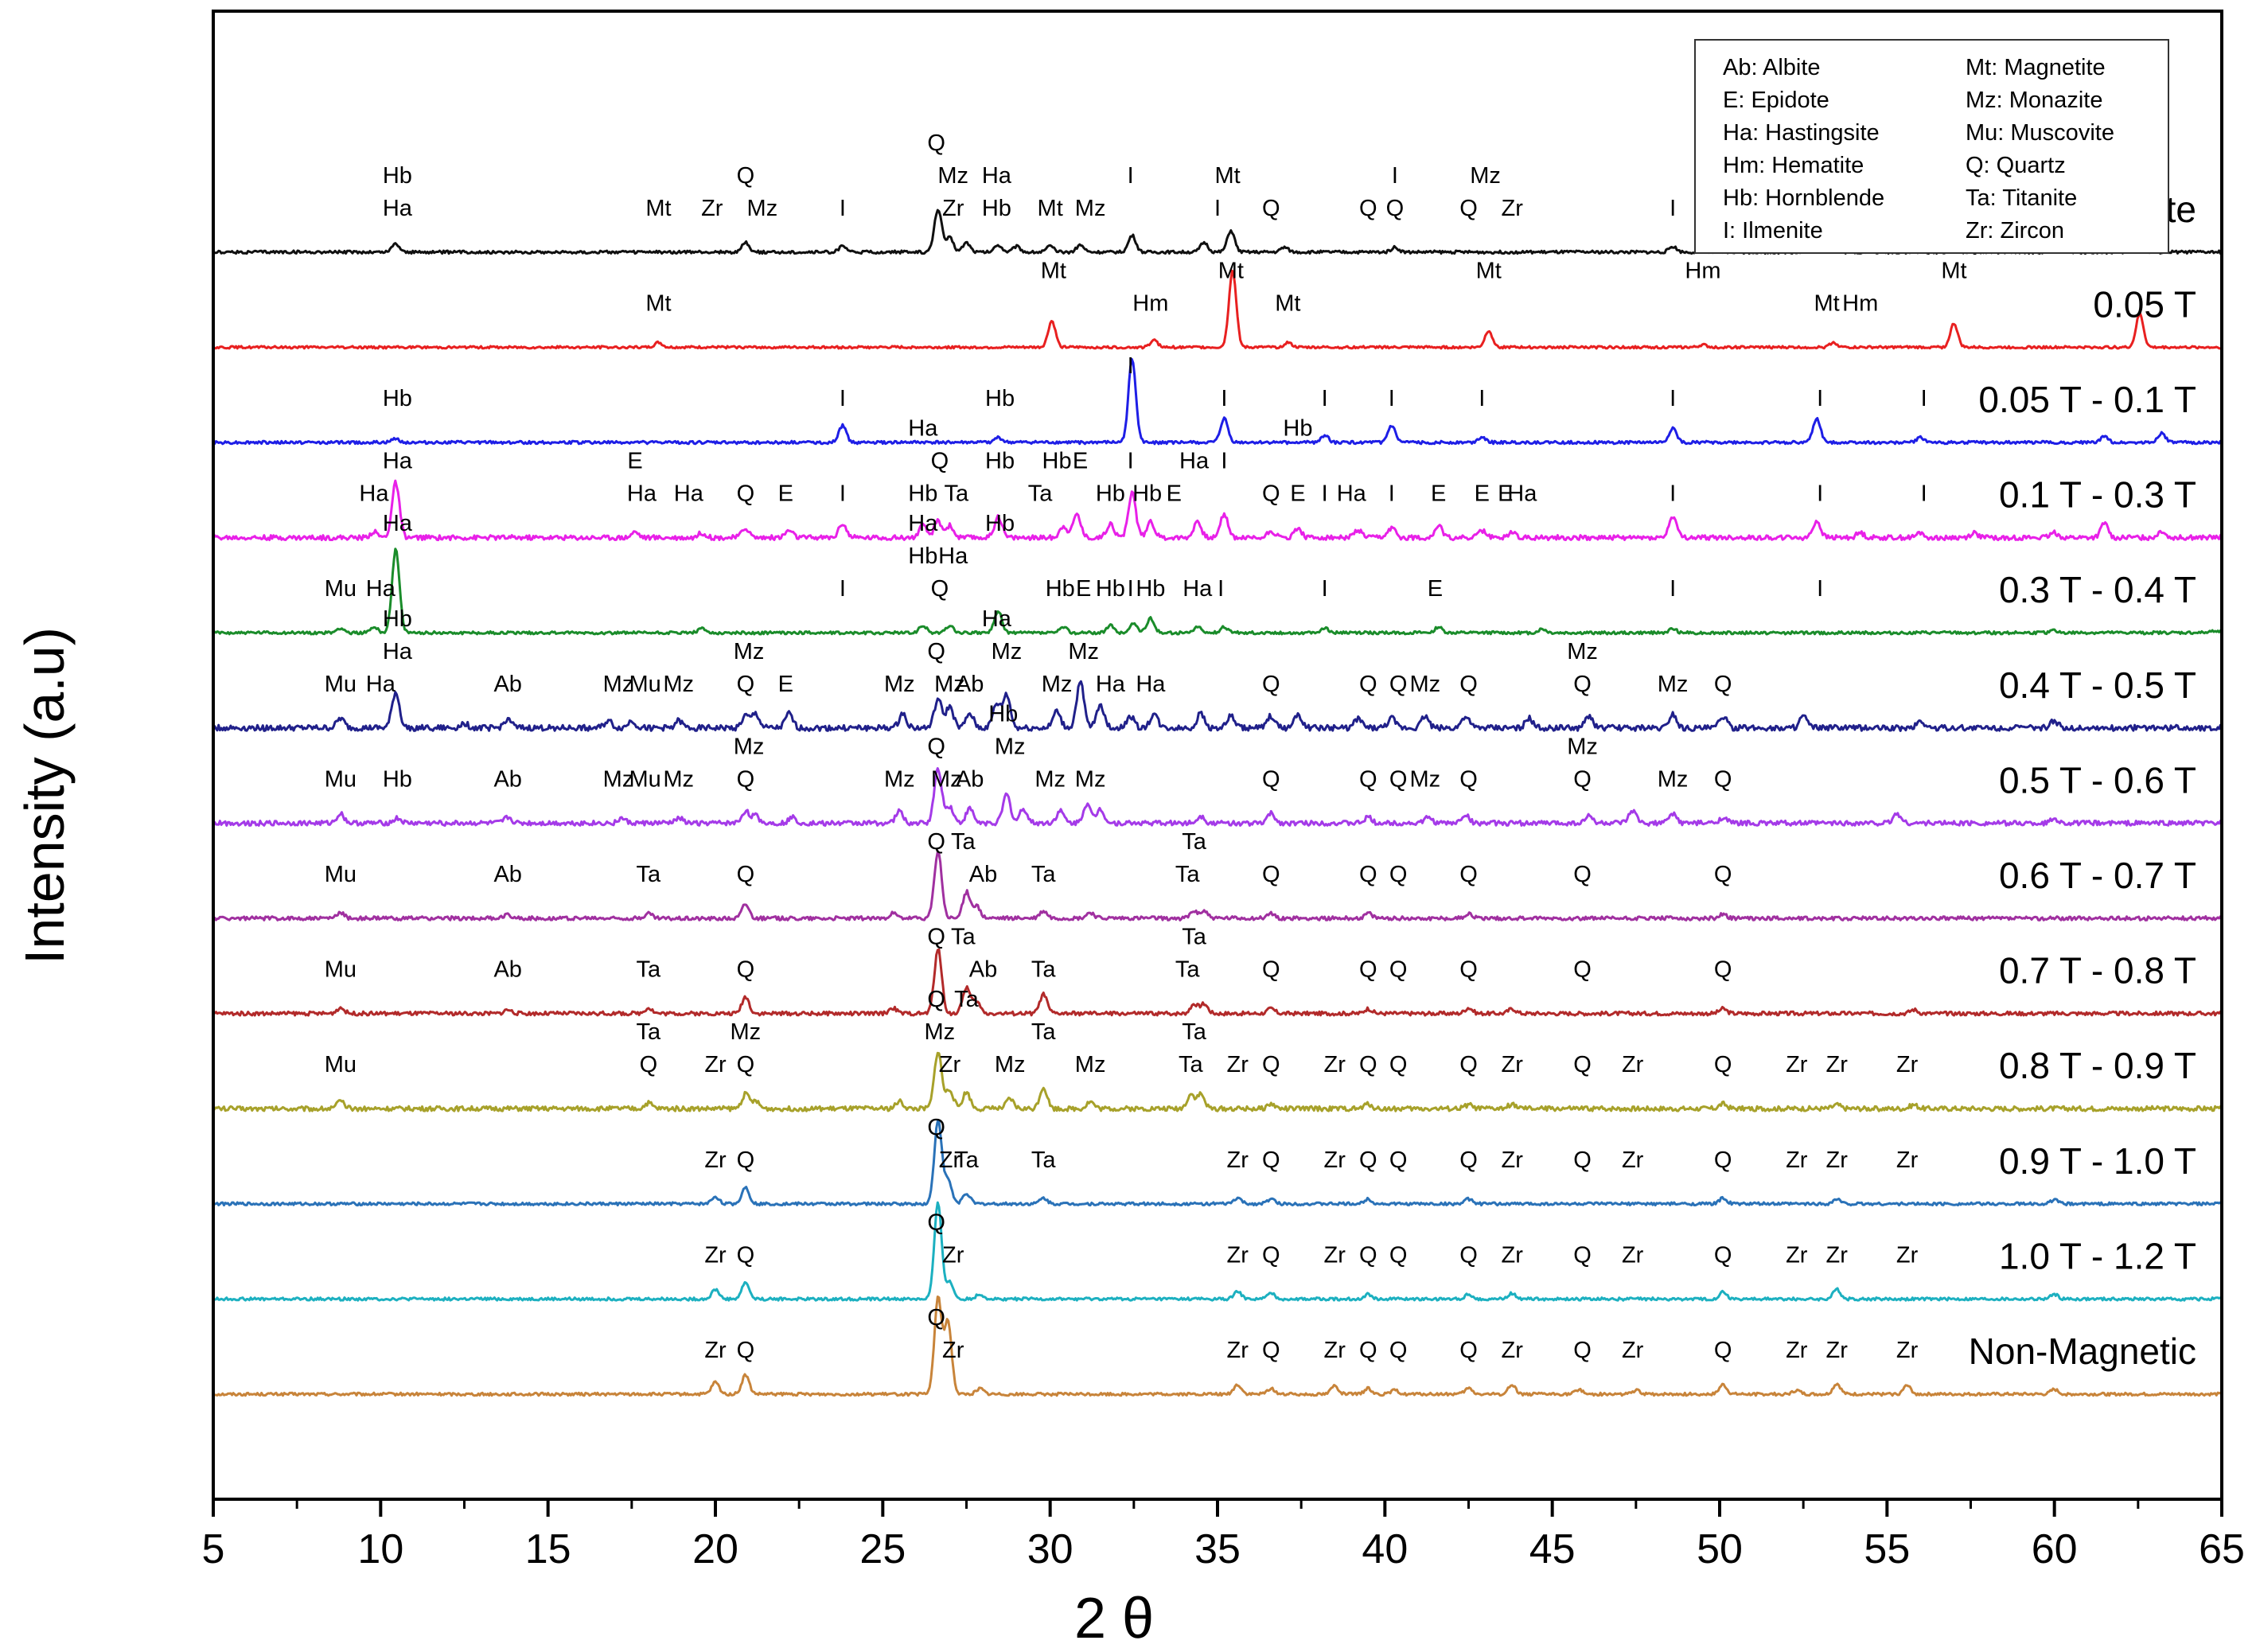 The image size is (2256, 1652). Describe the element at coordinates (1217, 402) in the screenshot. I see `trace-0-05-t-0-1-t` at that location.